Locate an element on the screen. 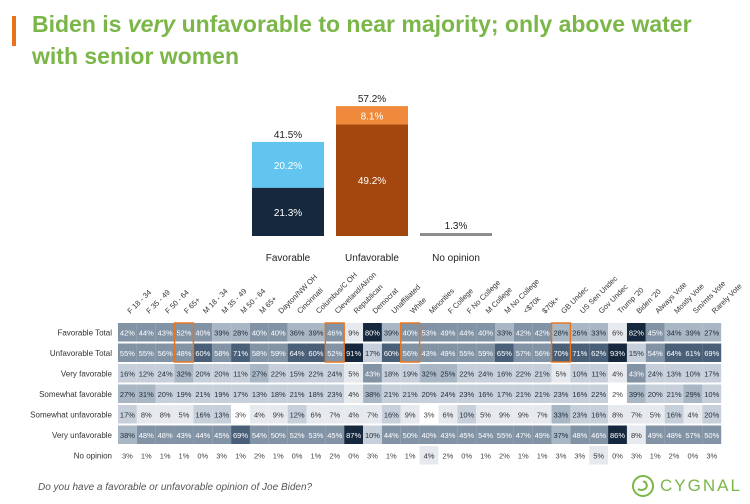 The width and height of the screenshot is (750, 504). cell-value: 70% is located at coordinates (560, 353).